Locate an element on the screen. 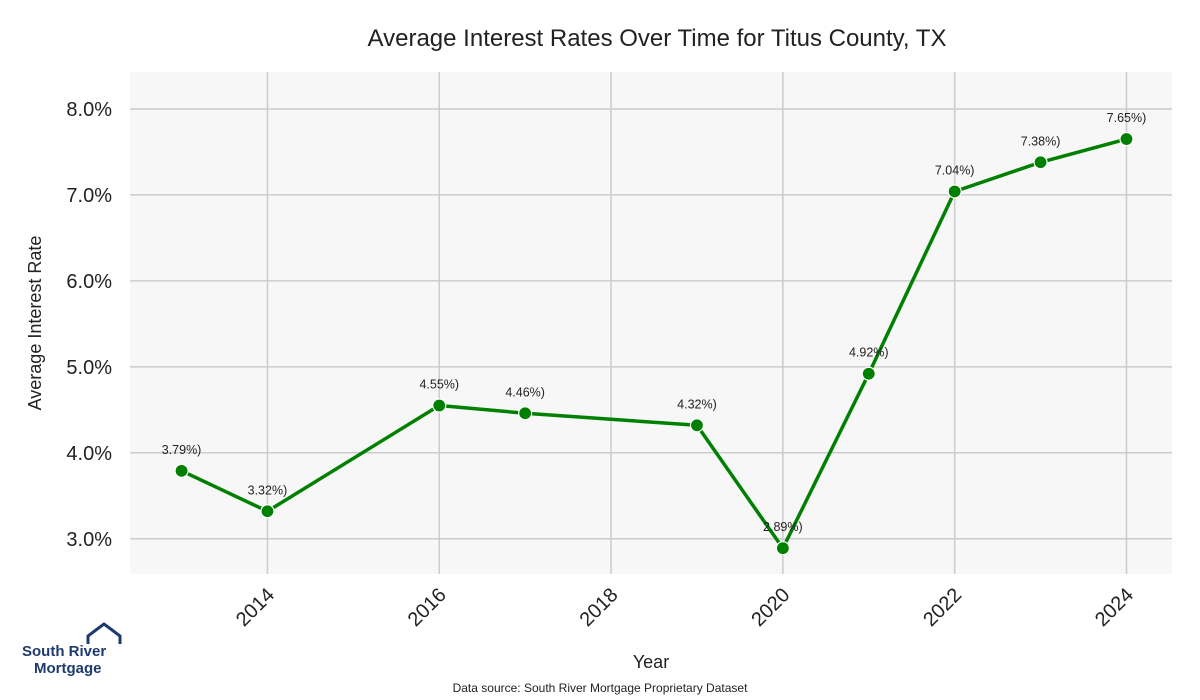 The width and height of the screenshot is (1200, 700). x-tick-label: 2016 is located at coordinates (427, 607).